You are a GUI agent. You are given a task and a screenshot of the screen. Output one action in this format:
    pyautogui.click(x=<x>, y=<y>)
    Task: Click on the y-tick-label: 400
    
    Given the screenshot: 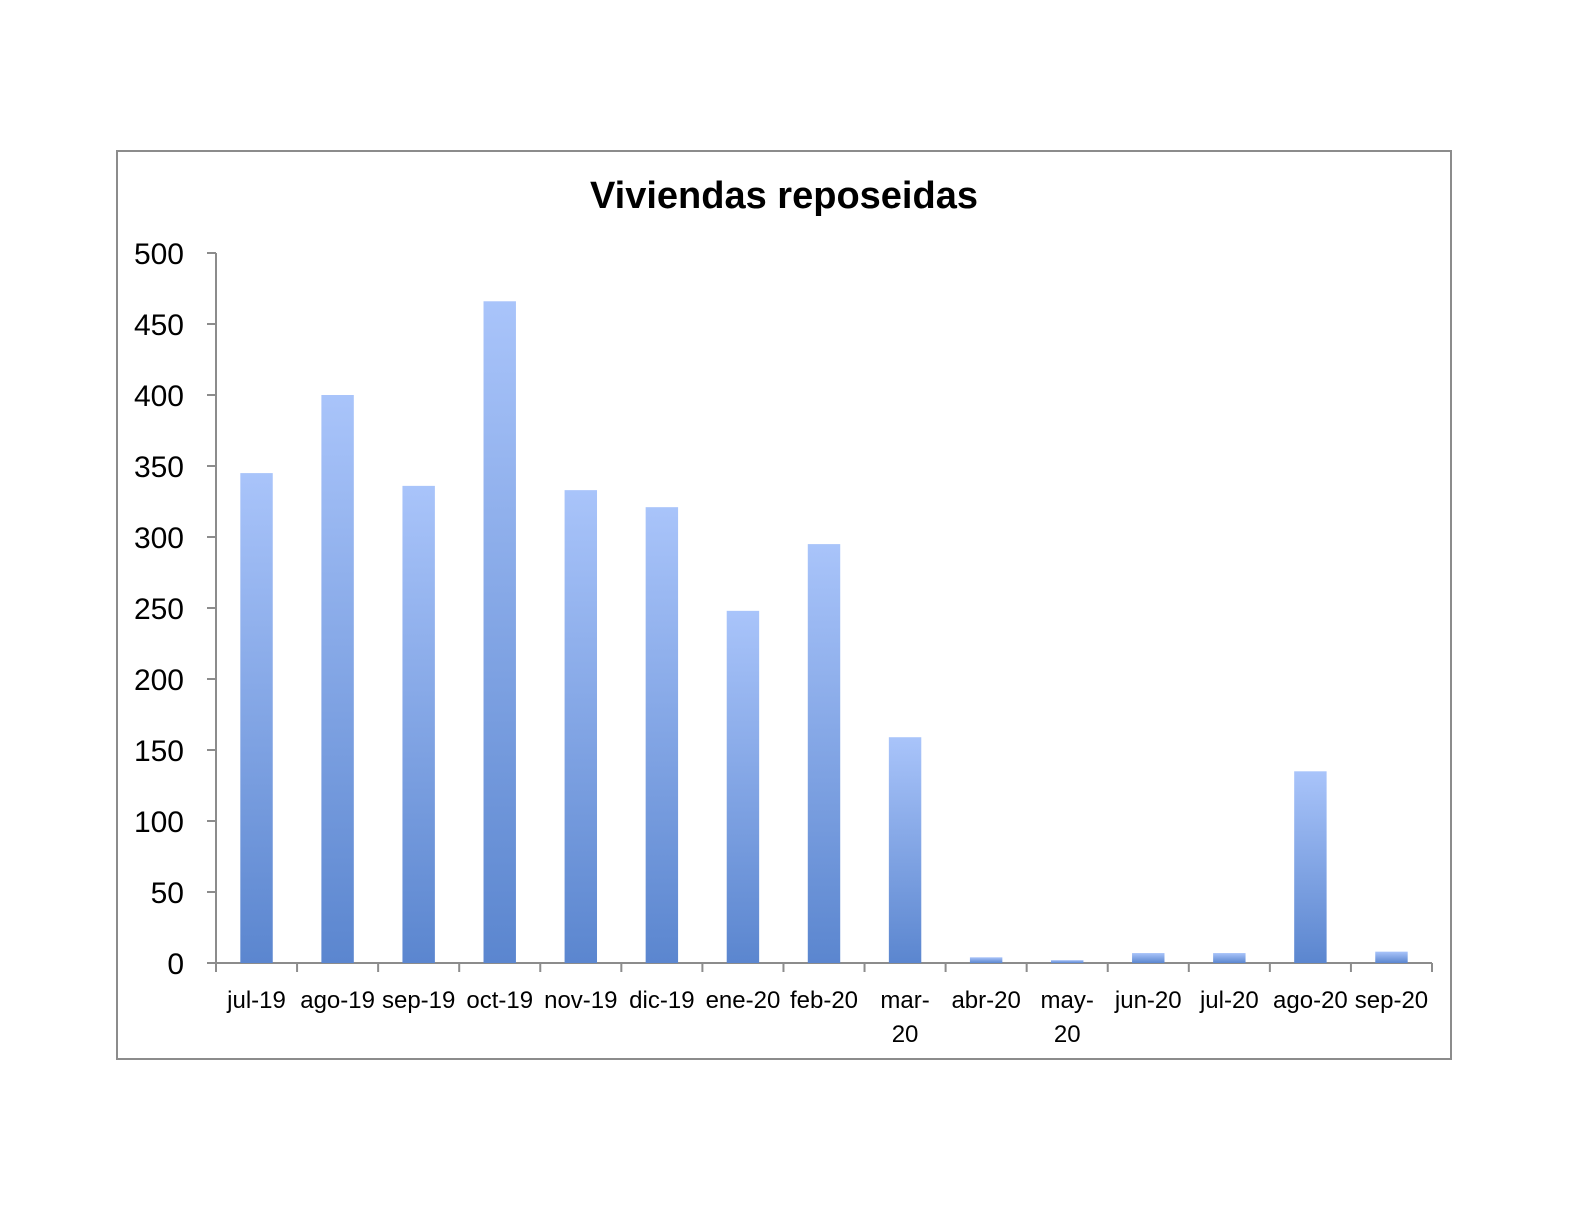 What is the action you would take?
    pyautogui.click(x=159, y=396)
    